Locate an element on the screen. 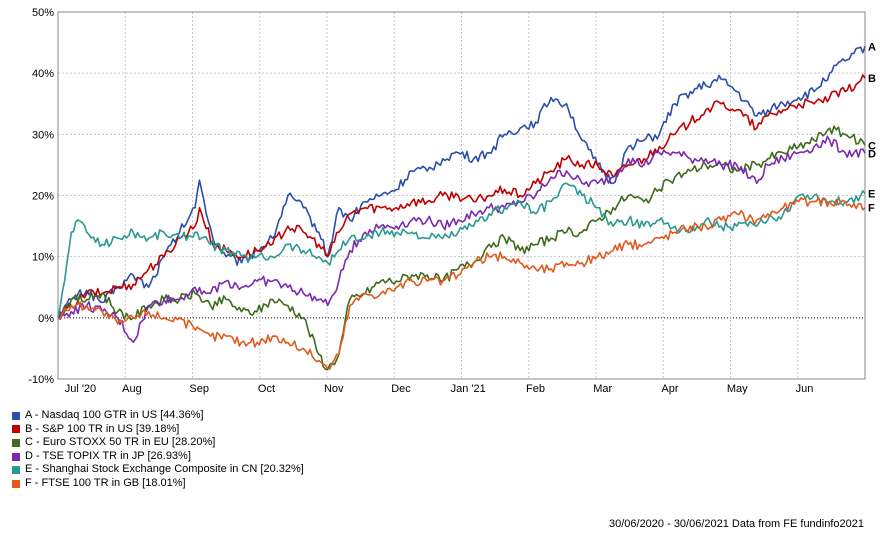  legend-item: A - Nasdaq 100 GTR in US [44.36%] is located at coordinates (158, 416).